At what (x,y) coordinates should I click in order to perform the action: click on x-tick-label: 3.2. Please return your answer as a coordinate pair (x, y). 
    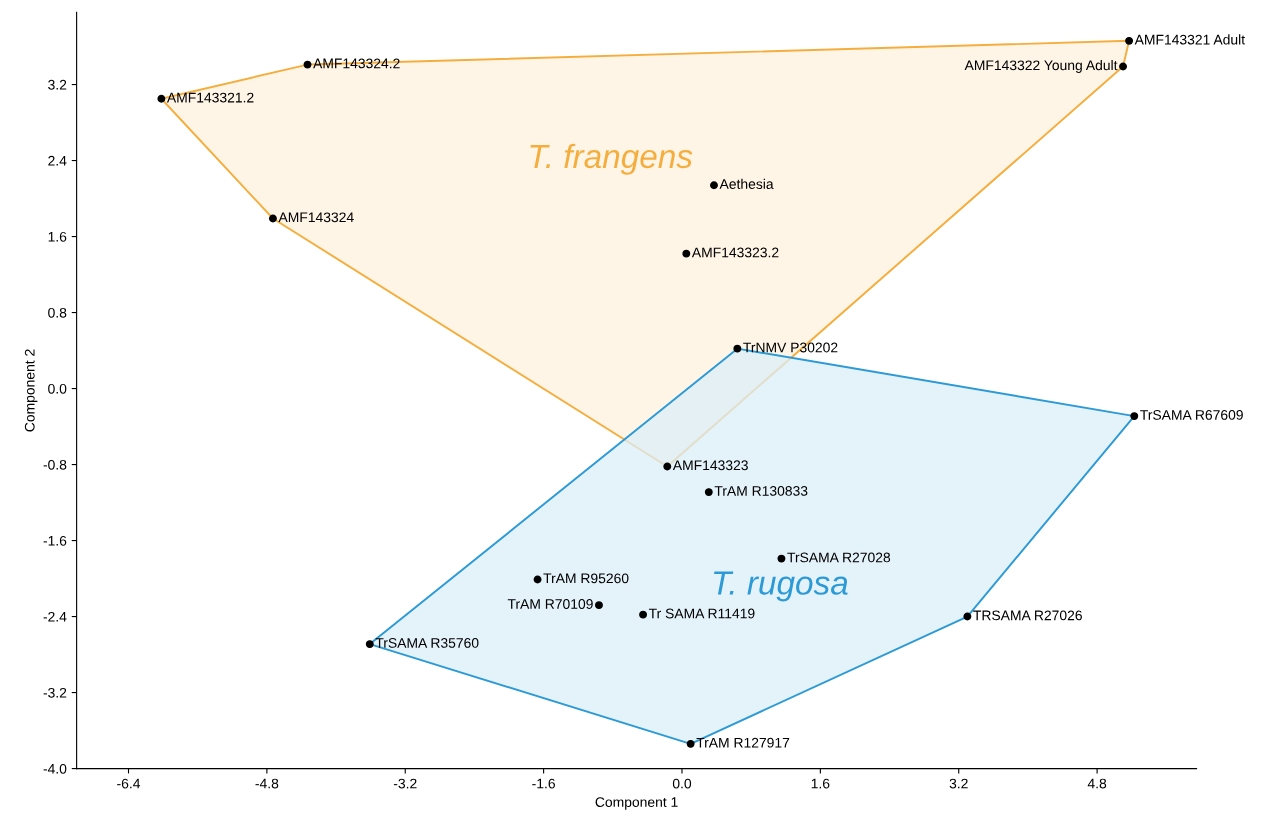
    Looking at the image, I should click on (958, 783).